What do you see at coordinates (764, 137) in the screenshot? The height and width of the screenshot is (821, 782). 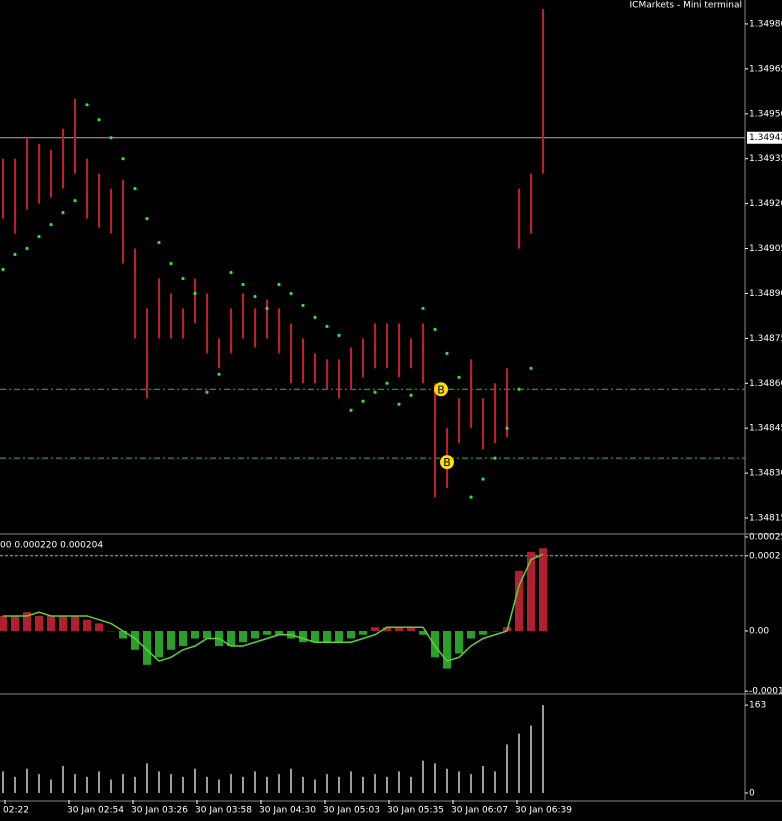 I see `current-price-box` at bounding box center [764, 137].